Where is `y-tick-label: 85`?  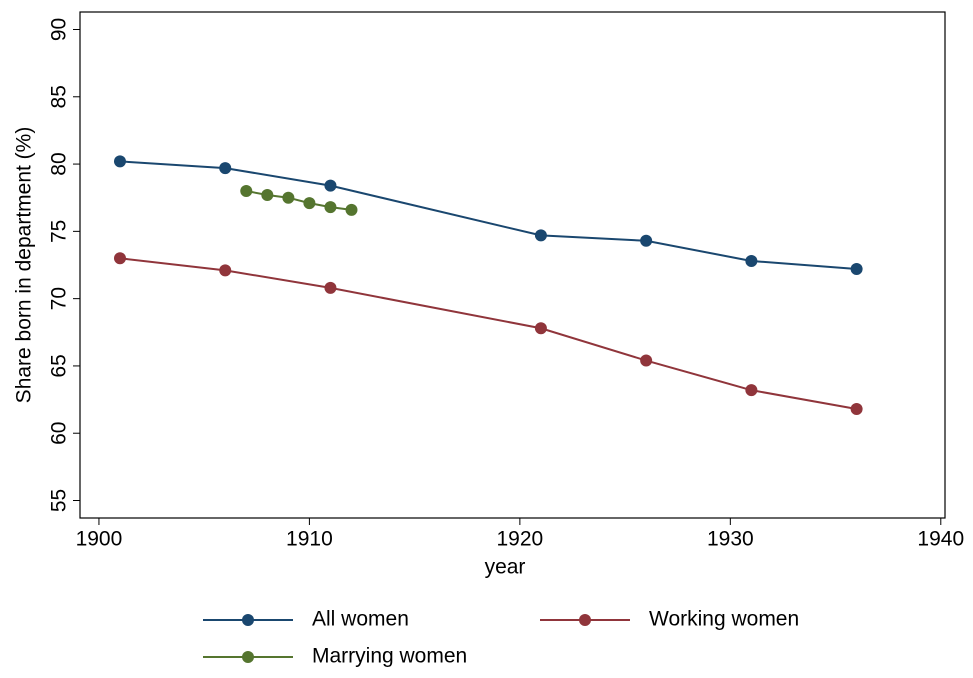 y-tick-label: 85 is located at coordinates (59, 96).